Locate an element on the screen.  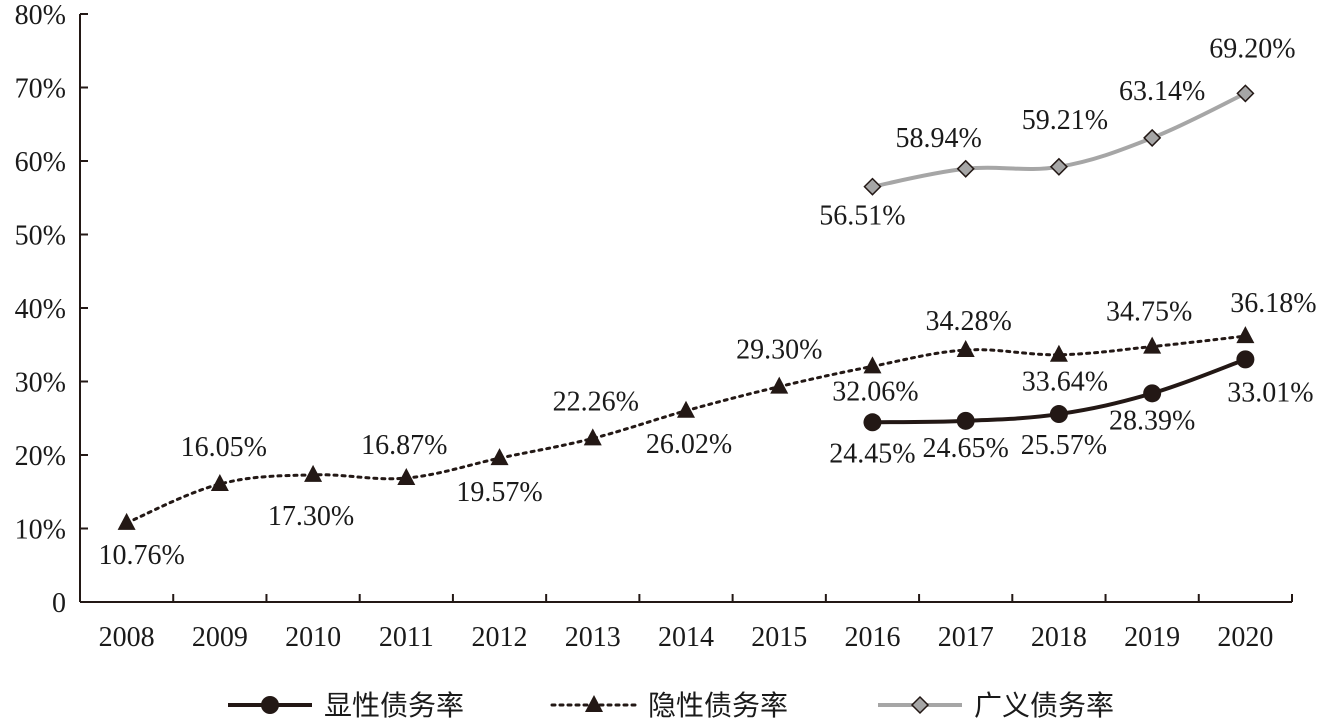
x-tick-label: 2008 is located at coordinates (127, 637).